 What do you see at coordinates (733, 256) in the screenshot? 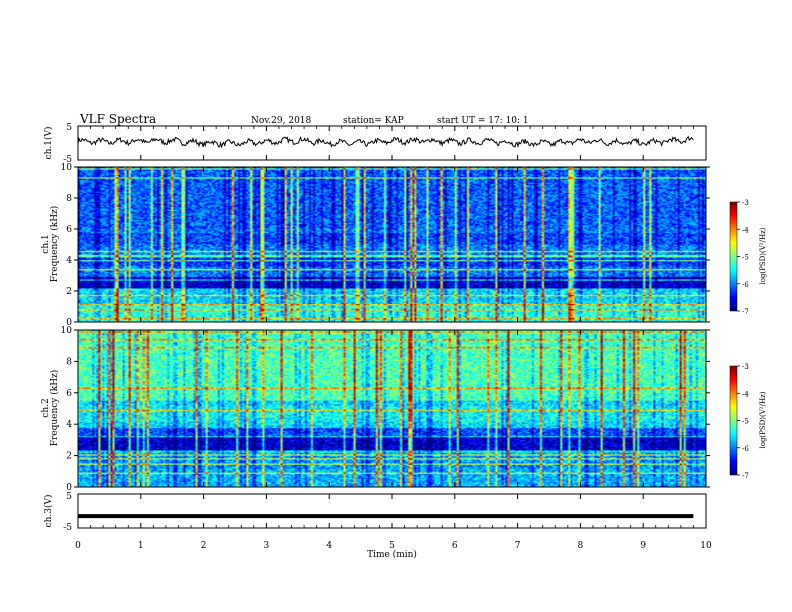
I see `ch1-colorbar` at bounding box center [733, 256].